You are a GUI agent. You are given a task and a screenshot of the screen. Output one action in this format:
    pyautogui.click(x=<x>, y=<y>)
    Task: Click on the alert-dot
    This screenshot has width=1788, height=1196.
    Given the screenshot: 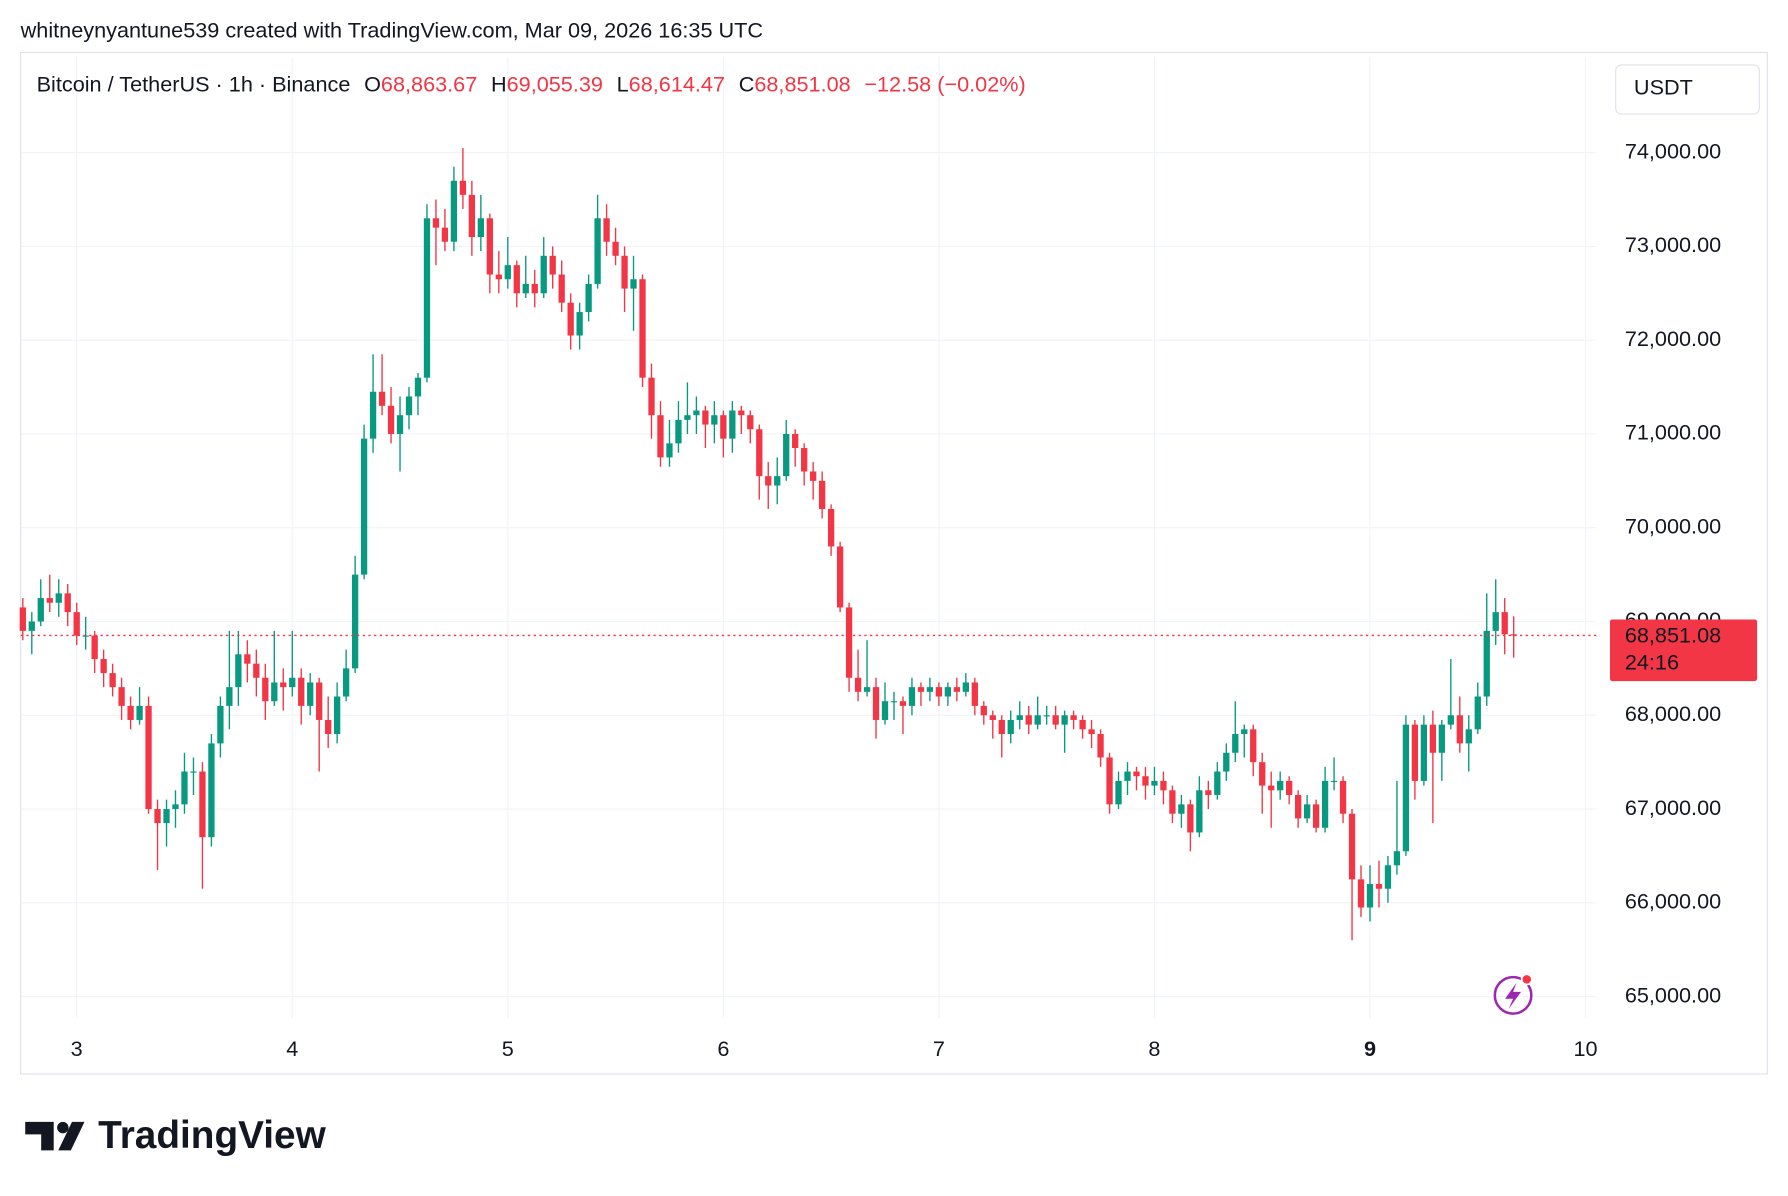 What is the action you would take?
    pyautogui.click(x=1526, y=979)
    